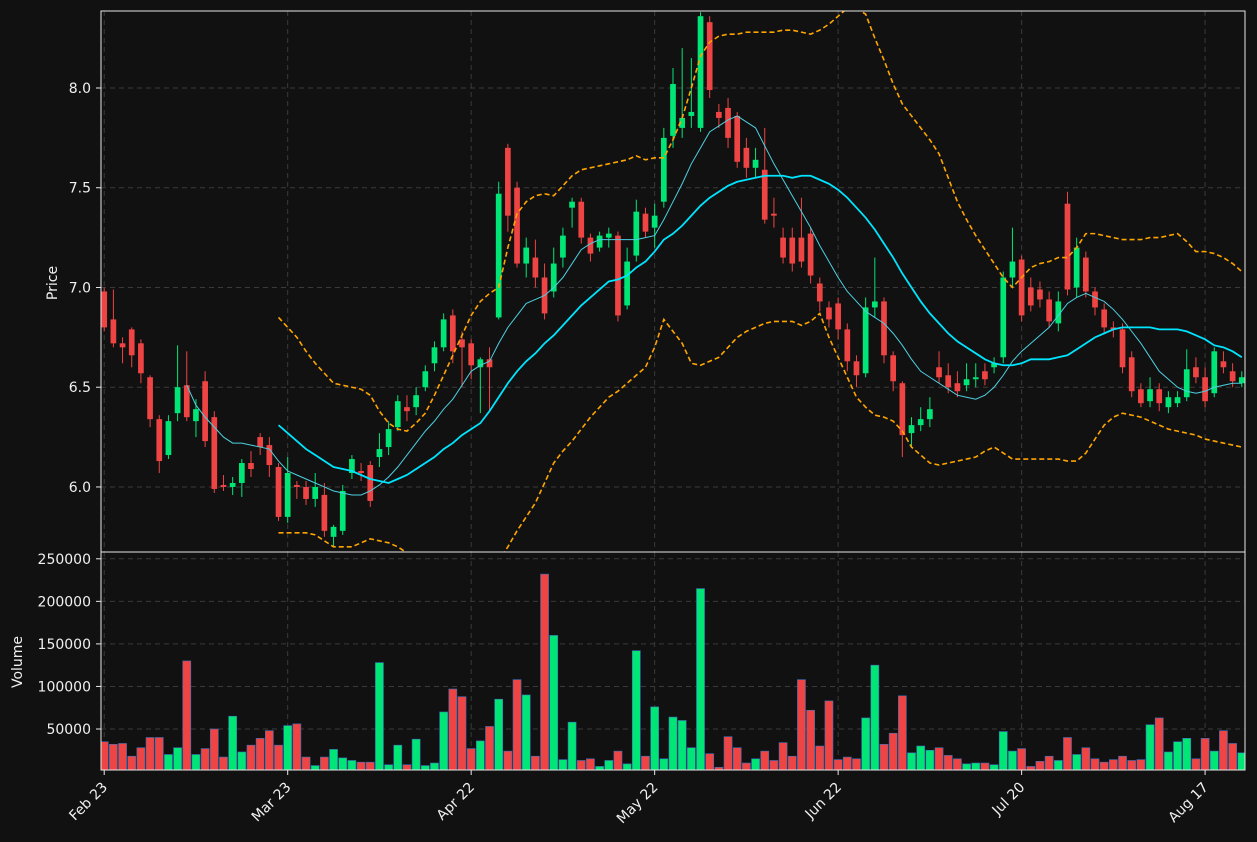  I want to click on y-tick-label: 150000, so click(64, 645).